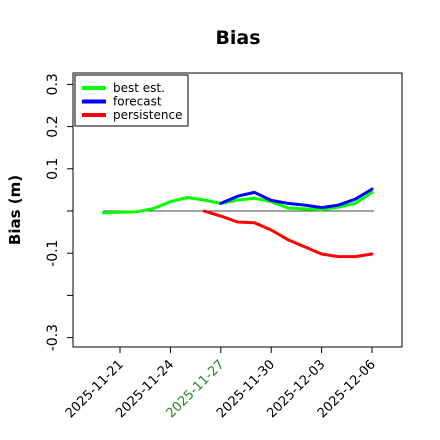  What do you see at coordinates (288, 234) in the screenshot?
I see `series-line-persistence` at bounding box center [288, 234].